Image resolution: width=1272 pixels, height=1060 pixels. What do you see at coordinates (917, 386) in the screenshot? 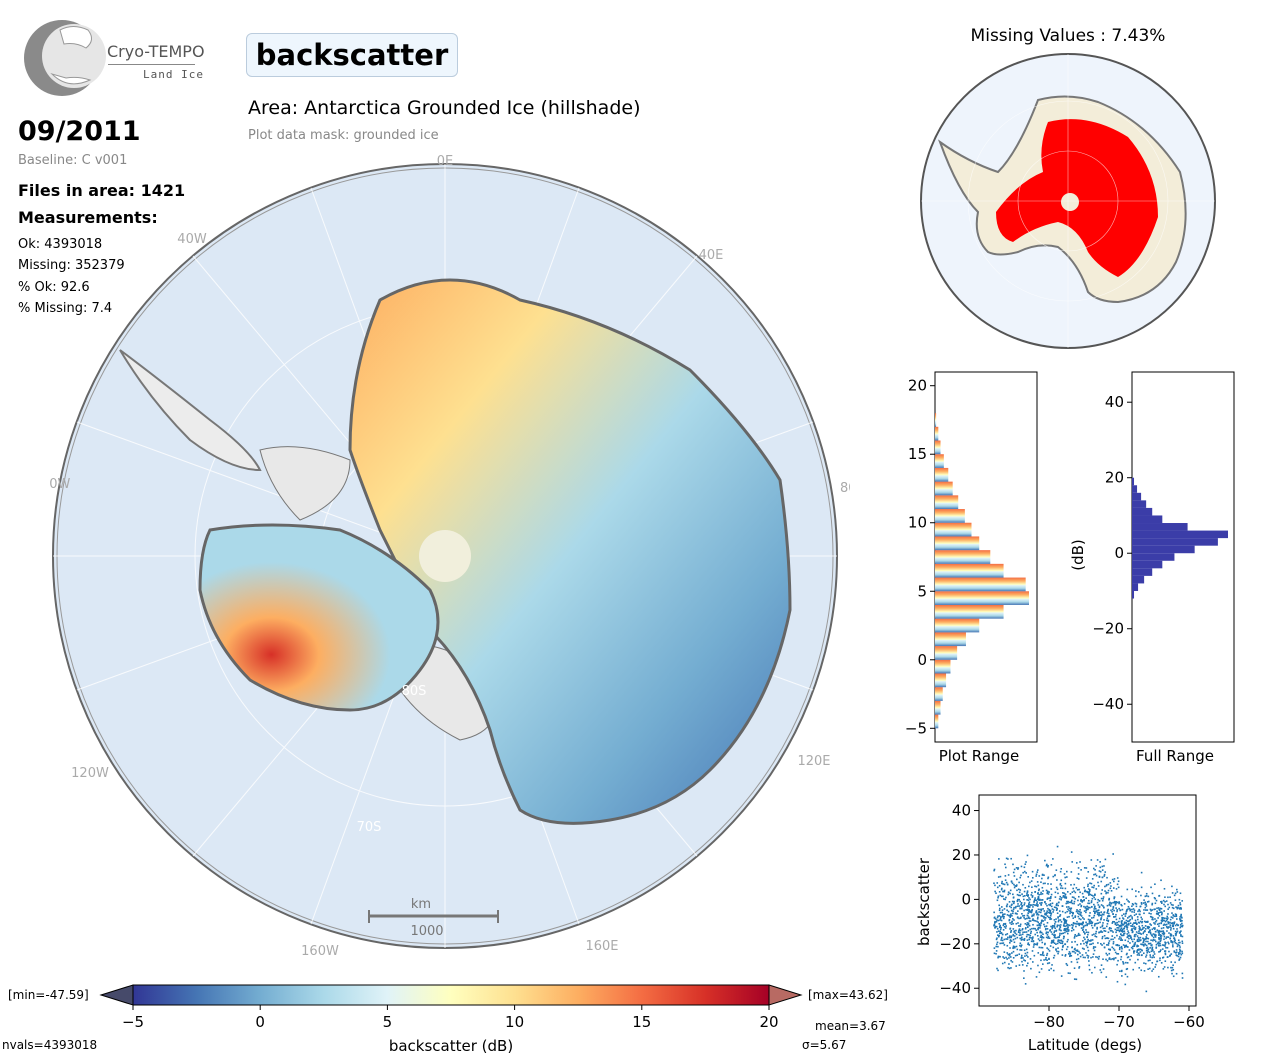
I see `plot-range-tick: 20` at bounding box center [917, 386].